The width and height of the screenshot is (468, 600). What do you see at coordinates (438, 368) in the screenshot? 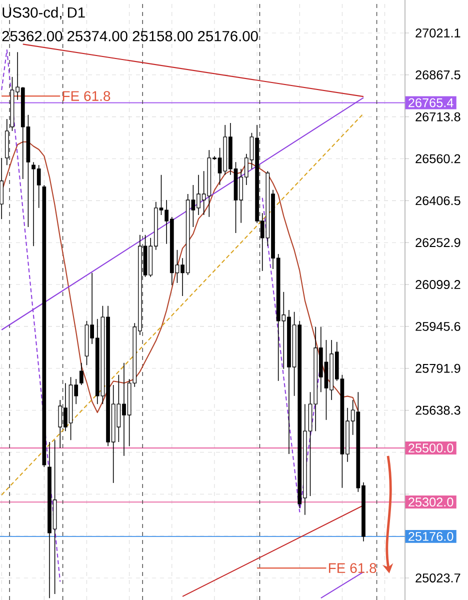
I see `y-tick-label: 25791.9` at bounding box center [438, 368].